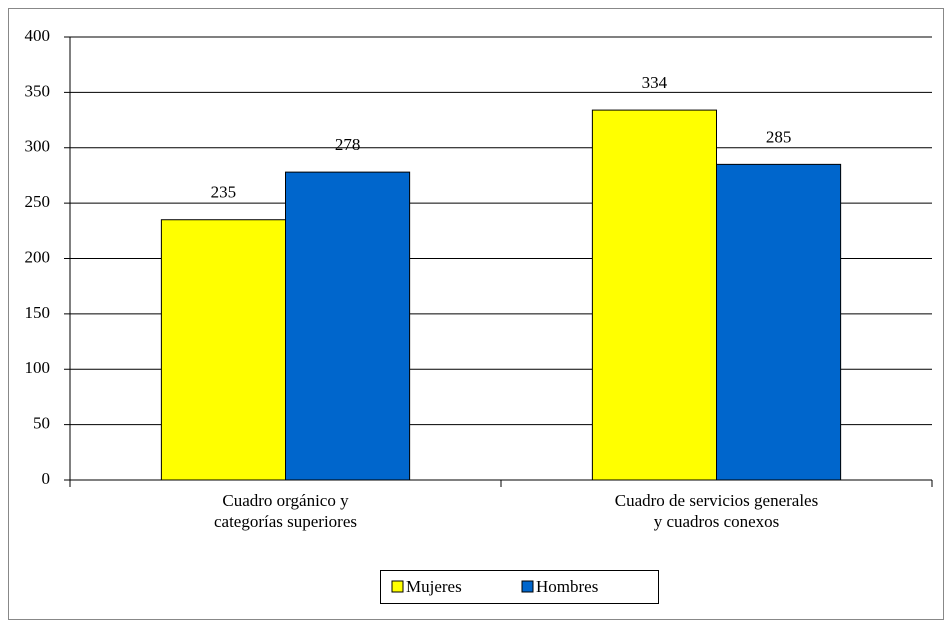 Image resolution: width=951 pixels, height=627 pixels. What do you see at coordinates (38, 256) in the screenshot?
I see `y-tick-label: 200` at bounding box center [38, 256].